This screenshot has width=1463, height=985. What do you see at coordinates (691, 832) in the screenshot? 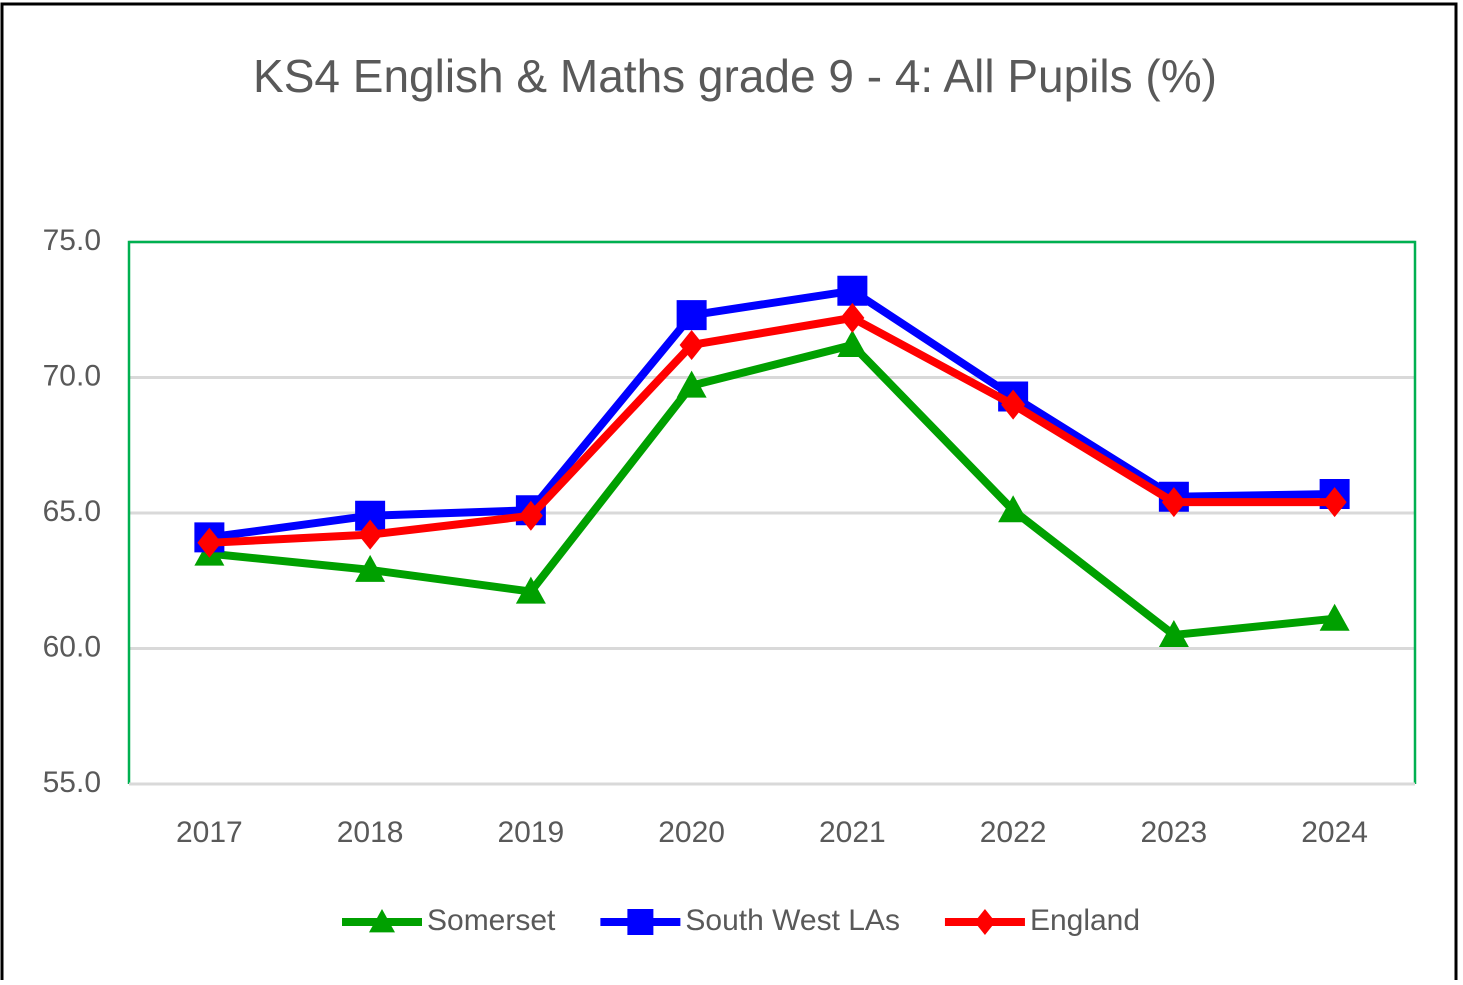
I see `x-tick-label: 2020` at bounding box center [691, 832].